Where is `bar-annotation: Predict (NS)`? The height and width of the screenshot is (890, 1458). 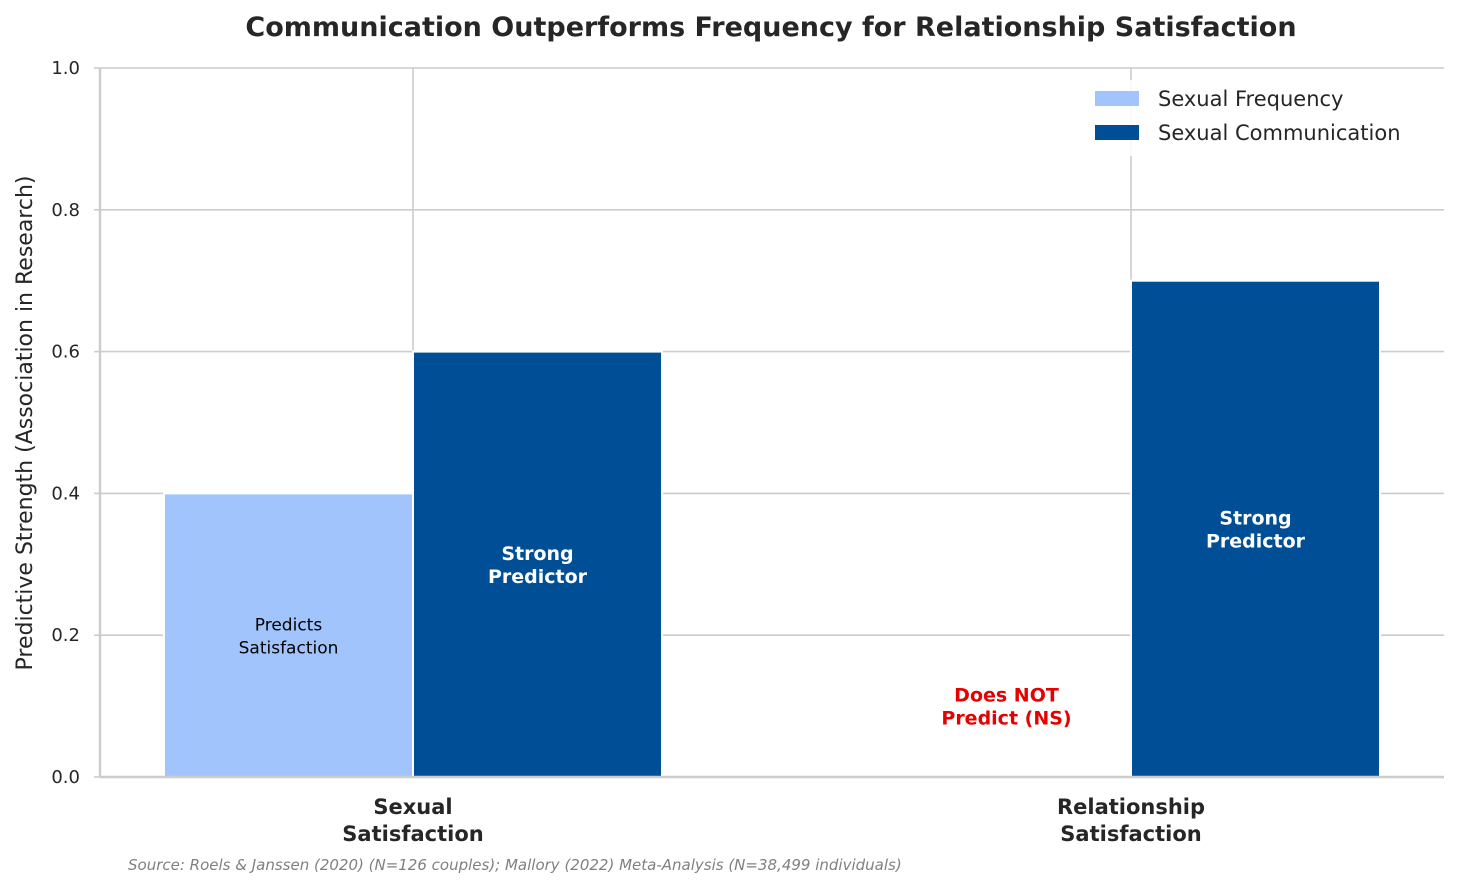
bar-annotation: Predict (NS) is located at coordinates (1006, 719).